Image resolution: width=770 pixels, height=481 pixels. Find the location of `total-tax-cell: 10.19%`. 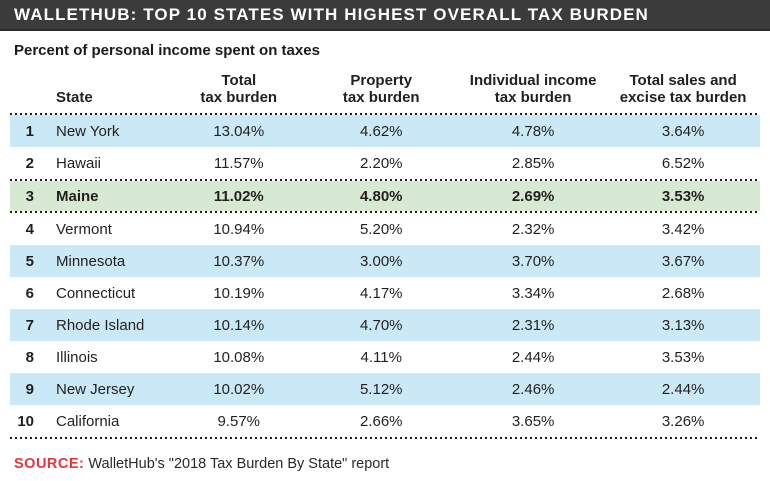

total-tax-cell: 10.19% is located at coordinates (239, 293).